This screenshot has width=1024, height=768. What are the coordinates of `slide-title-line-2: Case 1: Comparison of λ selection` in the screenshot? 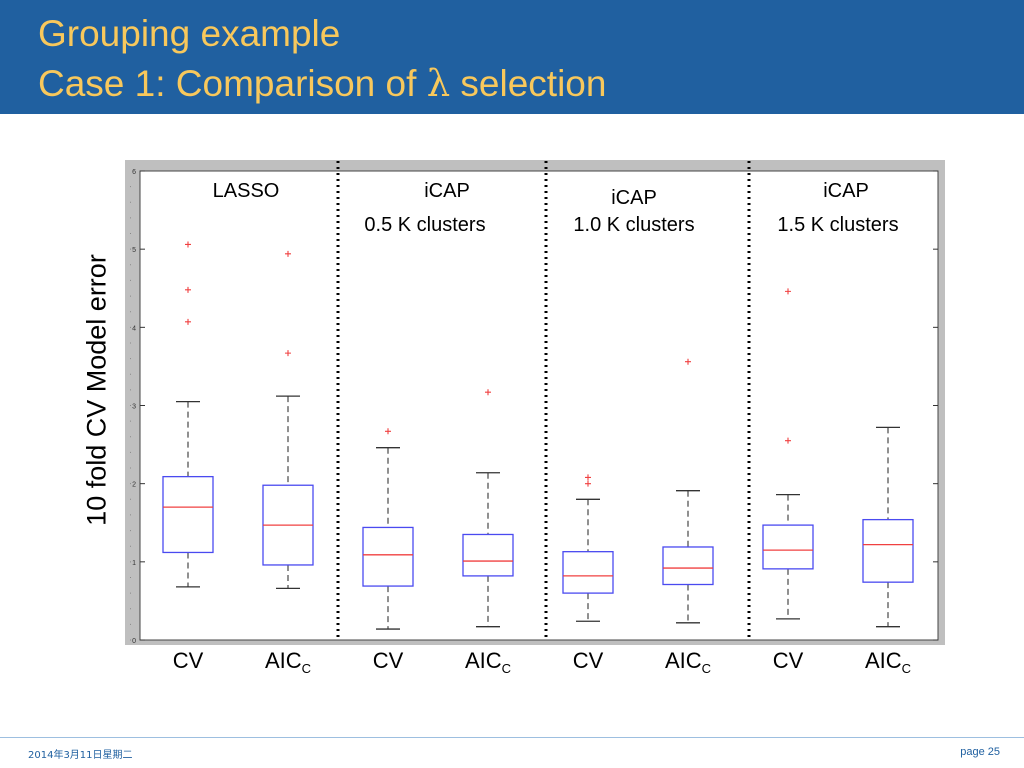 It's located at (322, 84).